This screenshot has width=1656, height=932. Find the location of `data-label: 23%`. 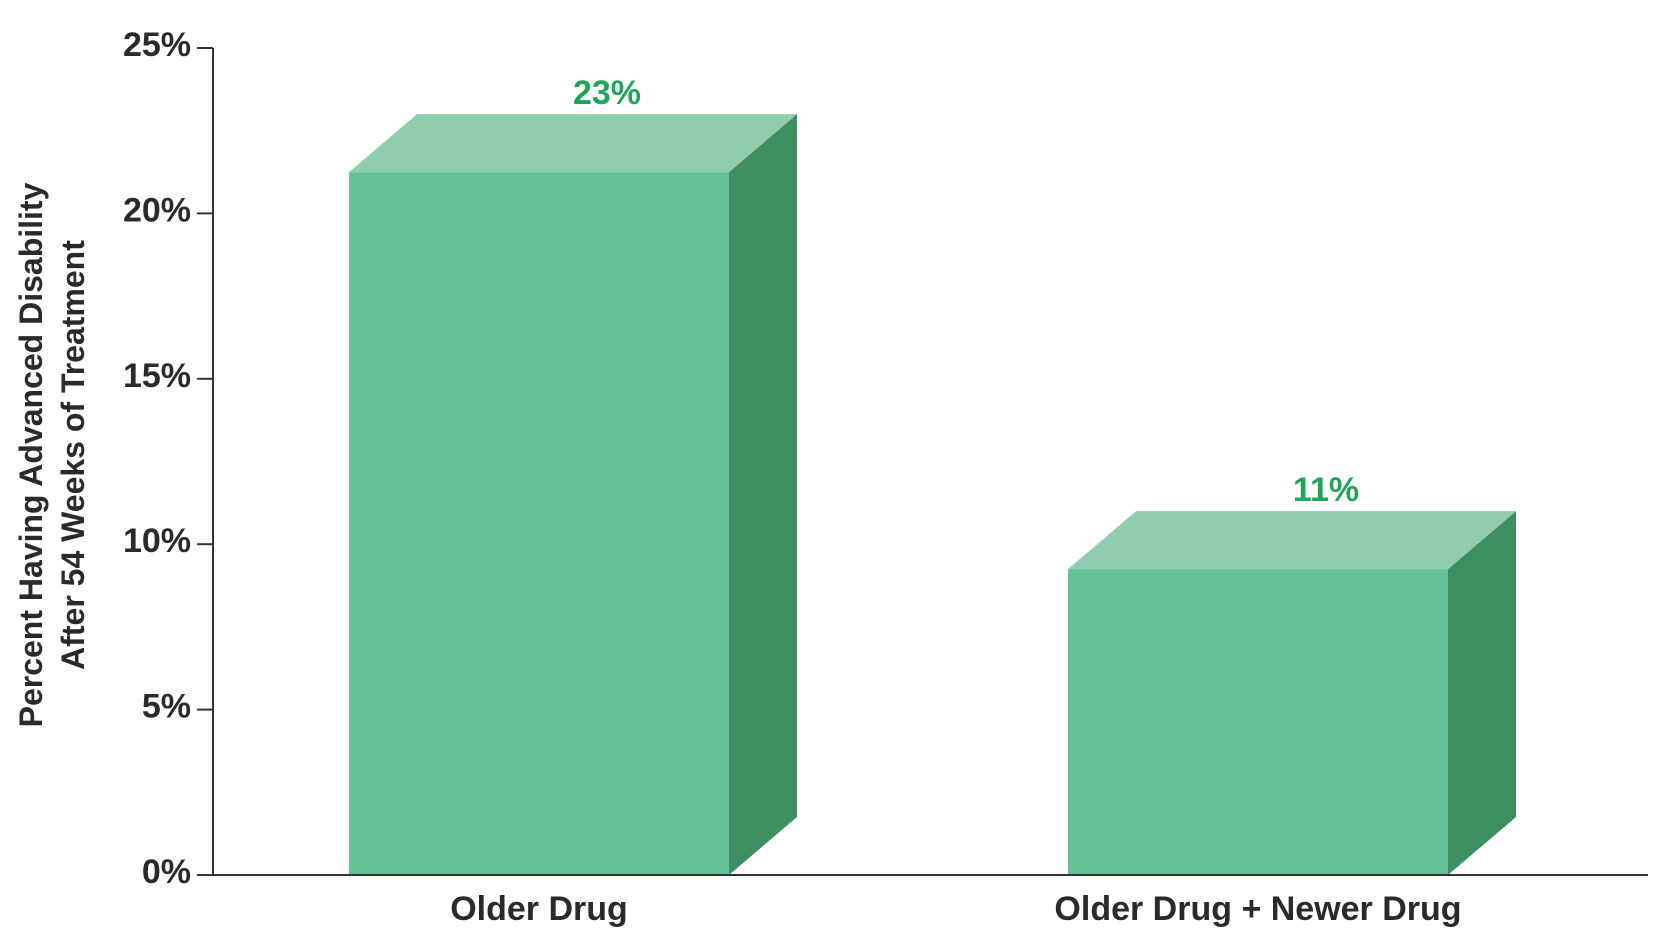

data-label: 23% is located at coordinates (607, 93).